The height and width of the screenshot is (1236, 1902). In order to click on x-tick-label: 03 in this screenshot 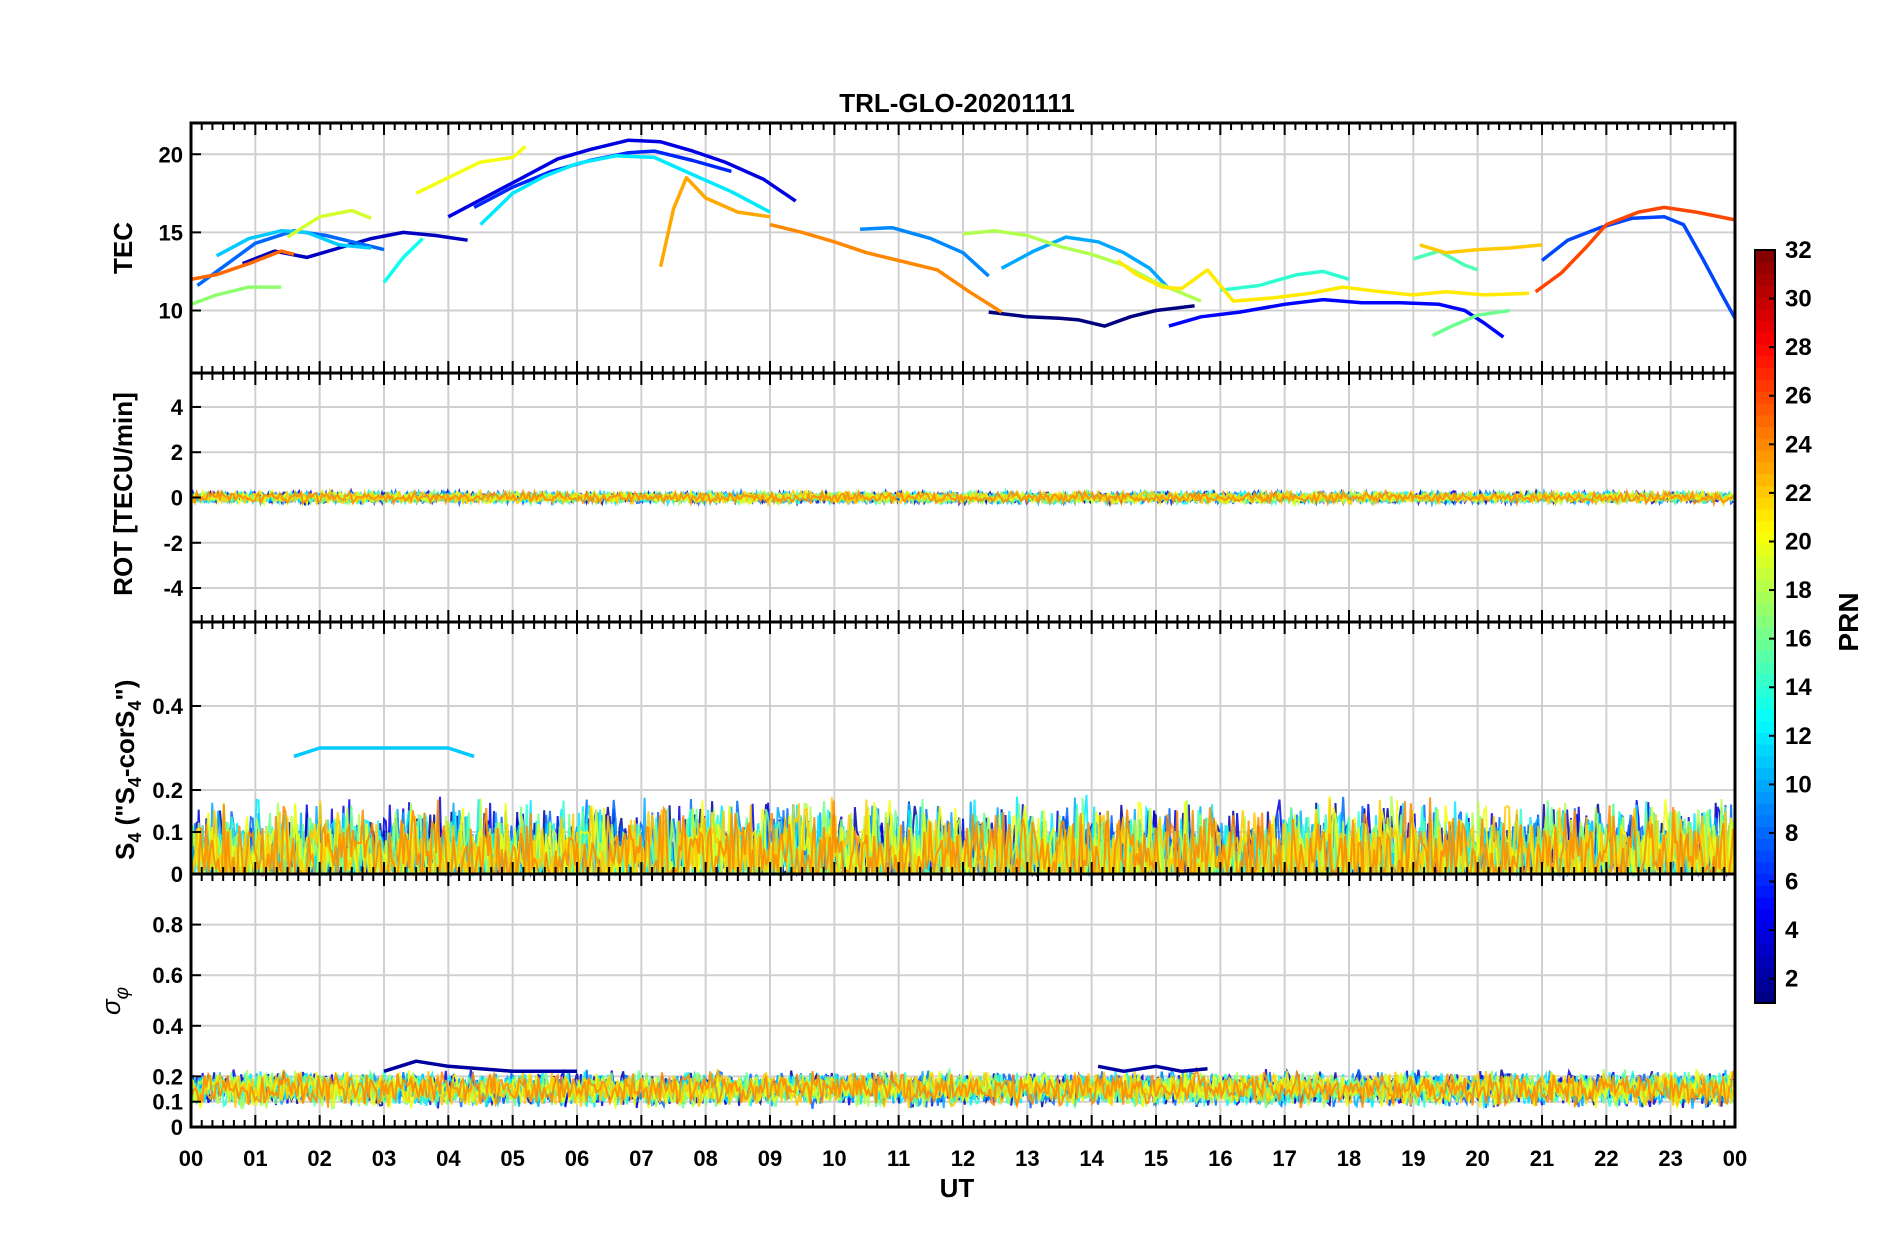, I will do `click(384, 1158)`.